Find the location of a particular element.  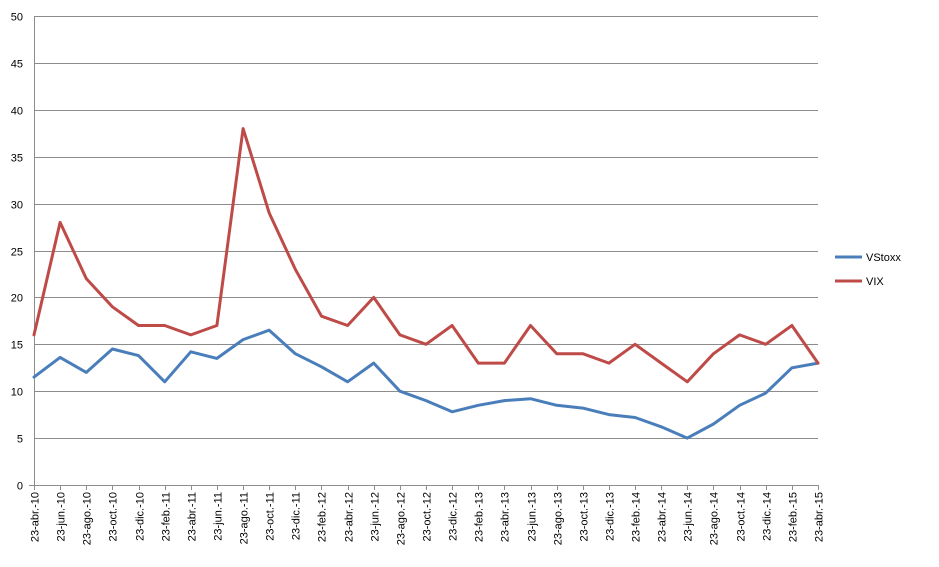

y-tick-label: 35 is located at coordinates (17, 159).